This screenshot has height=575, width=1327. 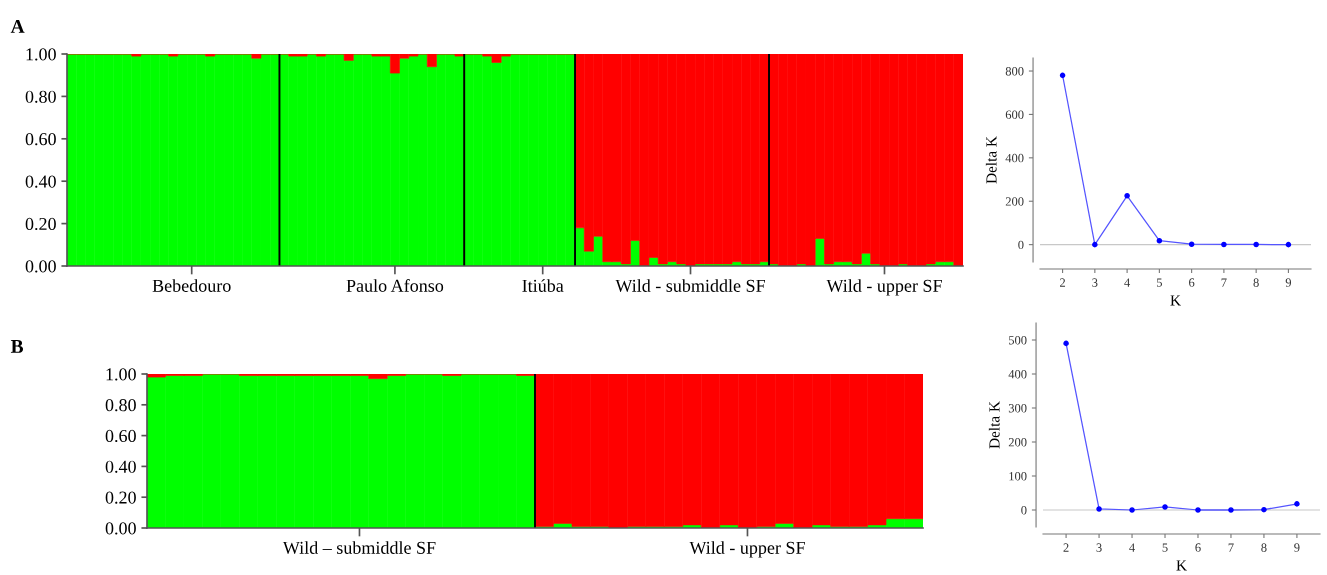 I want to click on x-tick-label: Bebedouro, so click(x=191, y=285).